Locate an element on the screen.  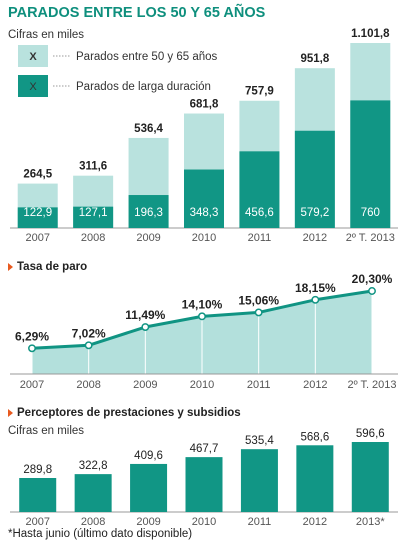
bar-long-term-value-label: 127,1 is located at coordinates (93, 213).